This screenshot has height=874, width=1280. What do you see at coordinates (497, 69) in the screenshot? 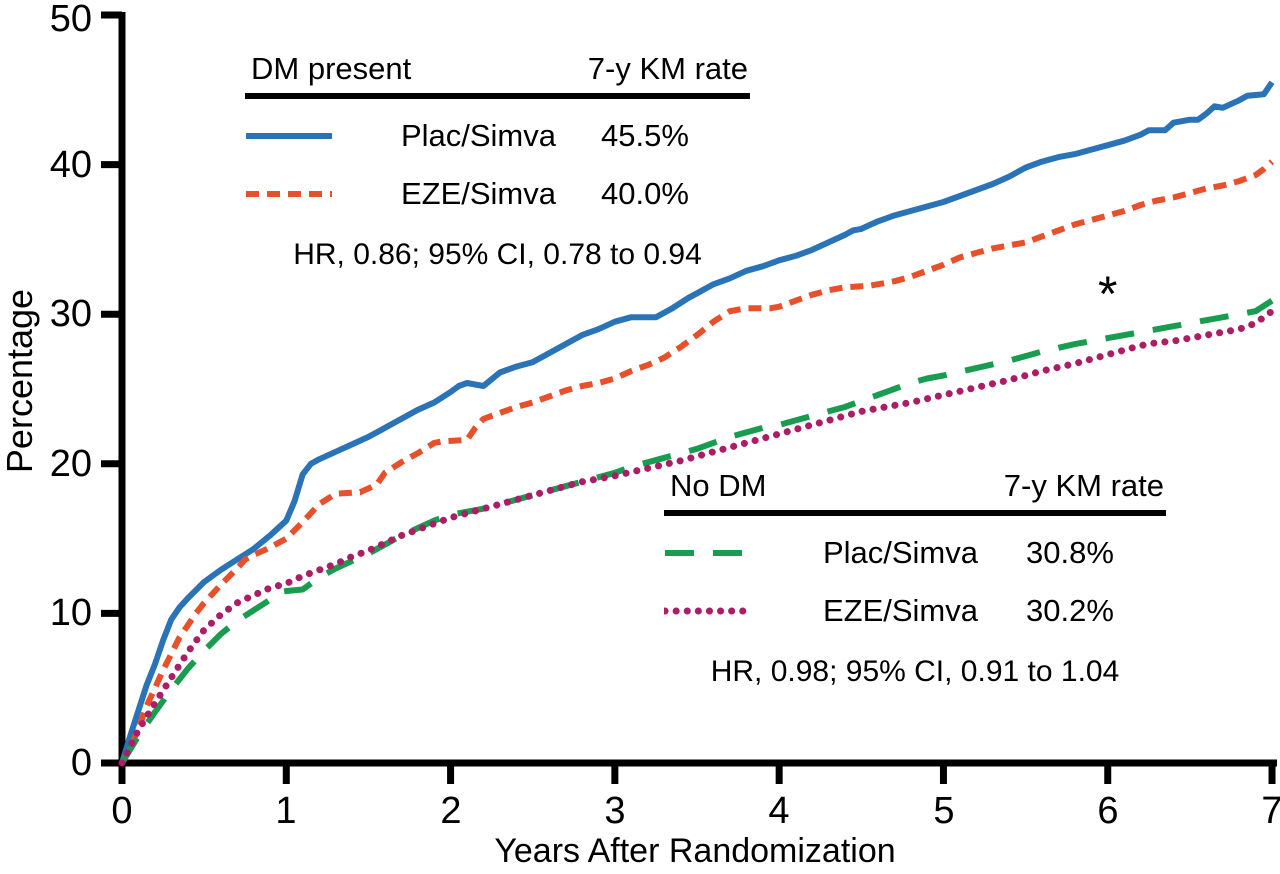
I see `legend-header: DM present 7-y KM rate` at bounding box center [497, 69].